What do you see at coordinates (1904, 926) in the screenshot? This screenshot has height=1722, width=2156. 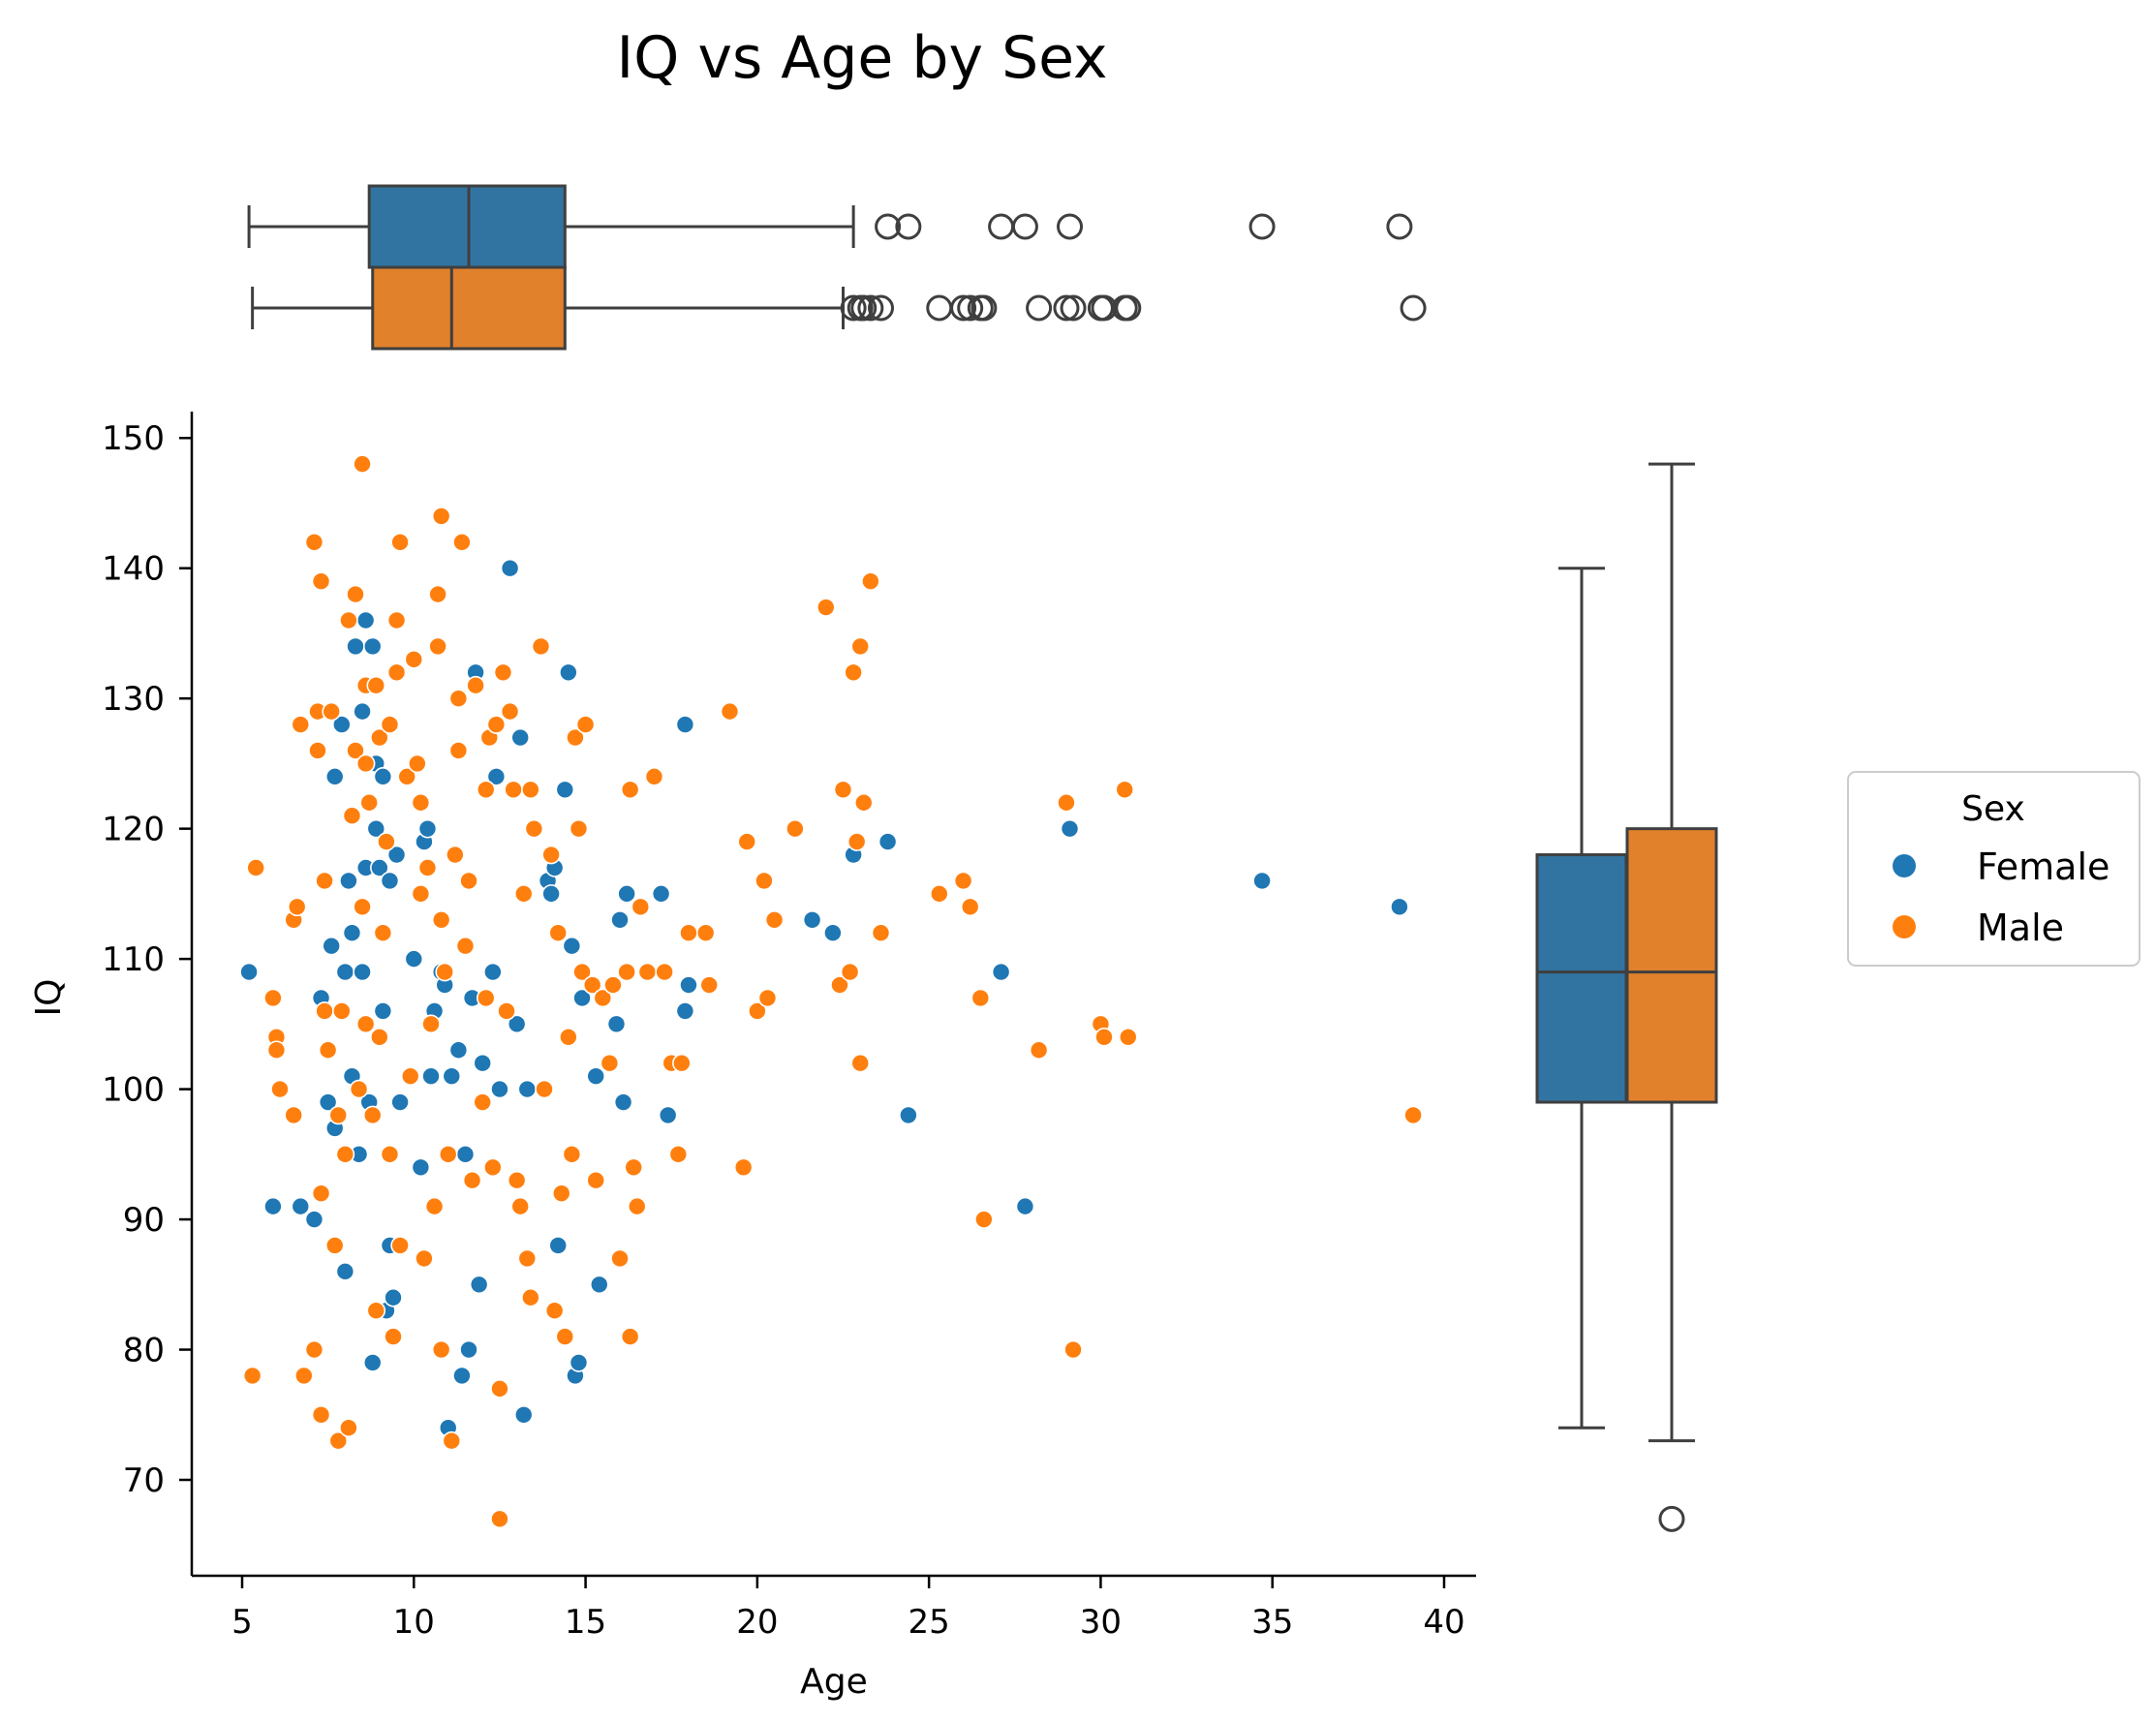 I see `legend-marker-male` at bounding box center [1904, 926].